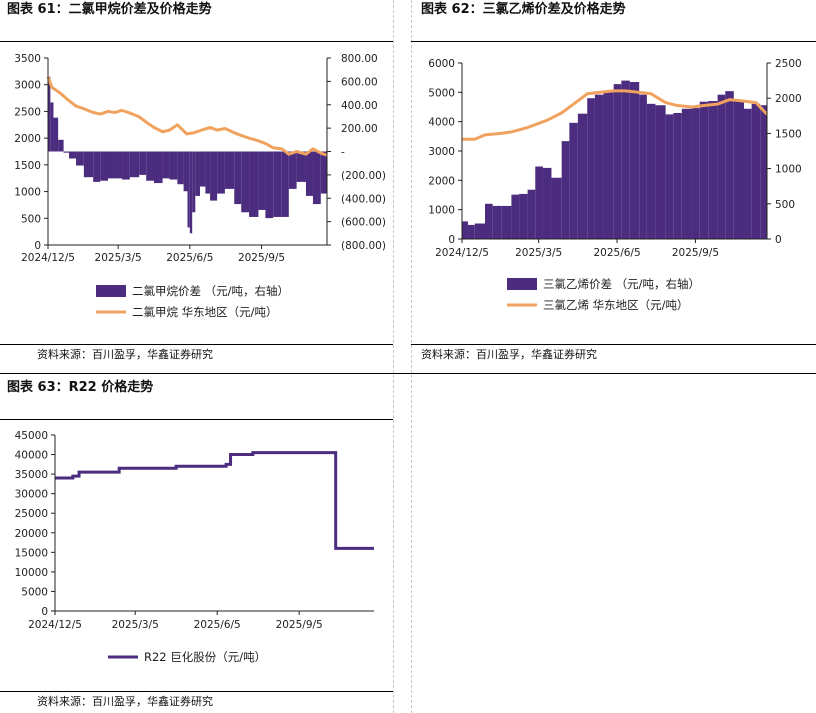 This screenshot has width=816, height=713. What do you see at coordinates (788, 64) in the screenshot?
I see `y-tick-label-right: 2500` at bounding box center [788, 64].